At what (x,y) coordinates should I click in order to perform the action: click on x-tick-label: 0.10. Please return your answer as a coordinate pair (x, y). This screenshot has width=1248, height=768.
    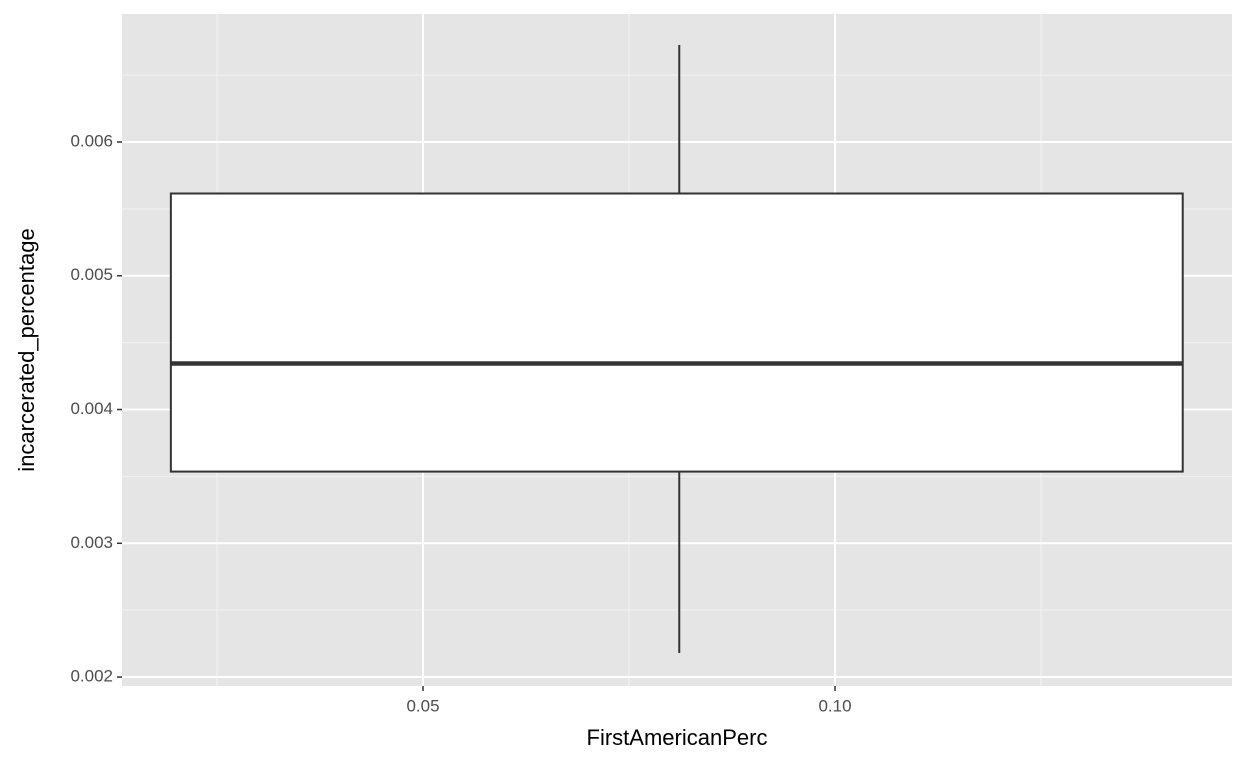
    Looking at the image, I should click on (834, 705).